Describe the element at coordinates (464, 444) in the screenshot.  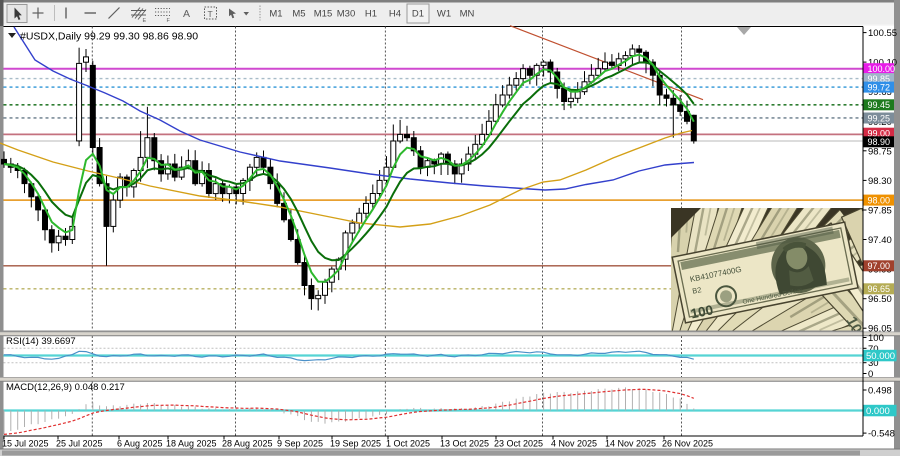
I see `svg-text: 13 Oct 2025` at that location.